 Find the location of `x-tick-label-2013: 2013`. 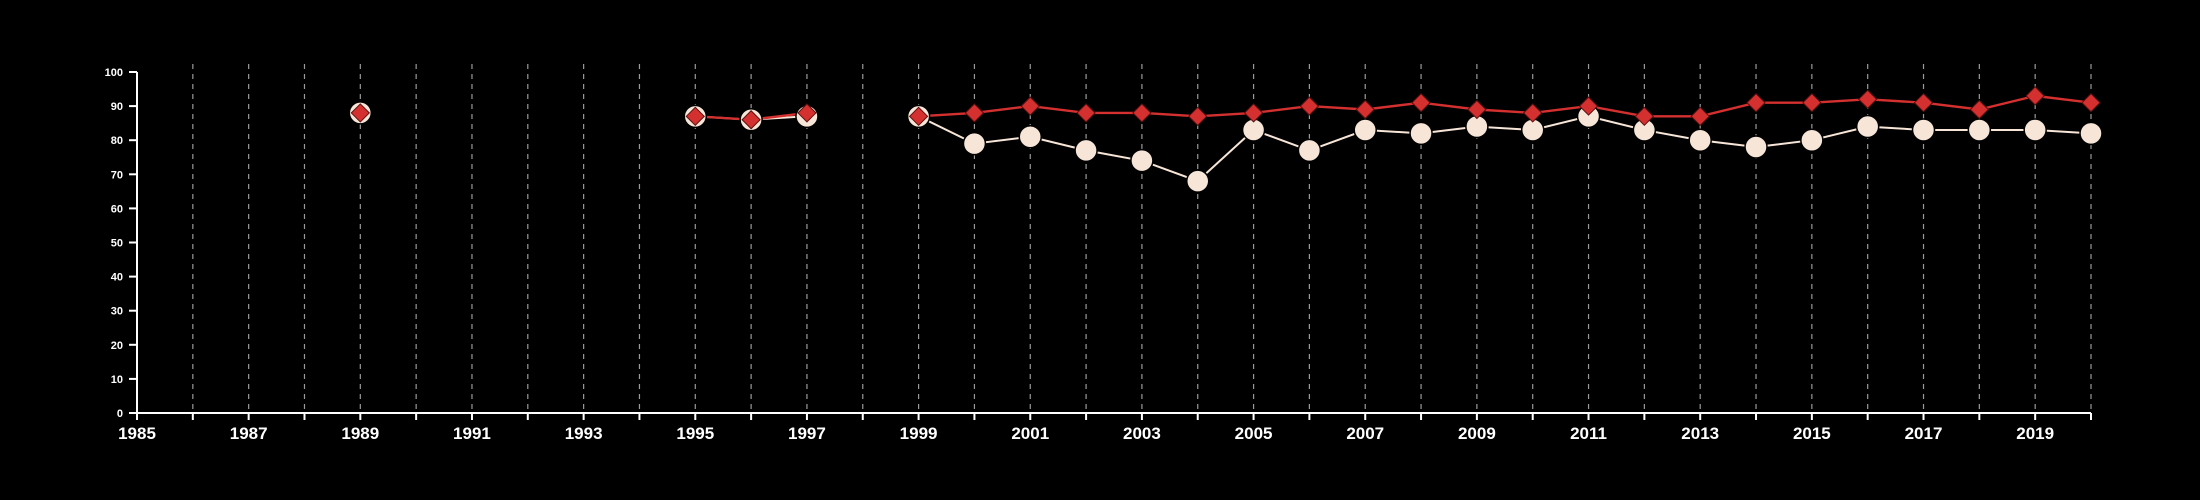

x-tick-label-2013: 2013 is located at coordinates (1700, 433).